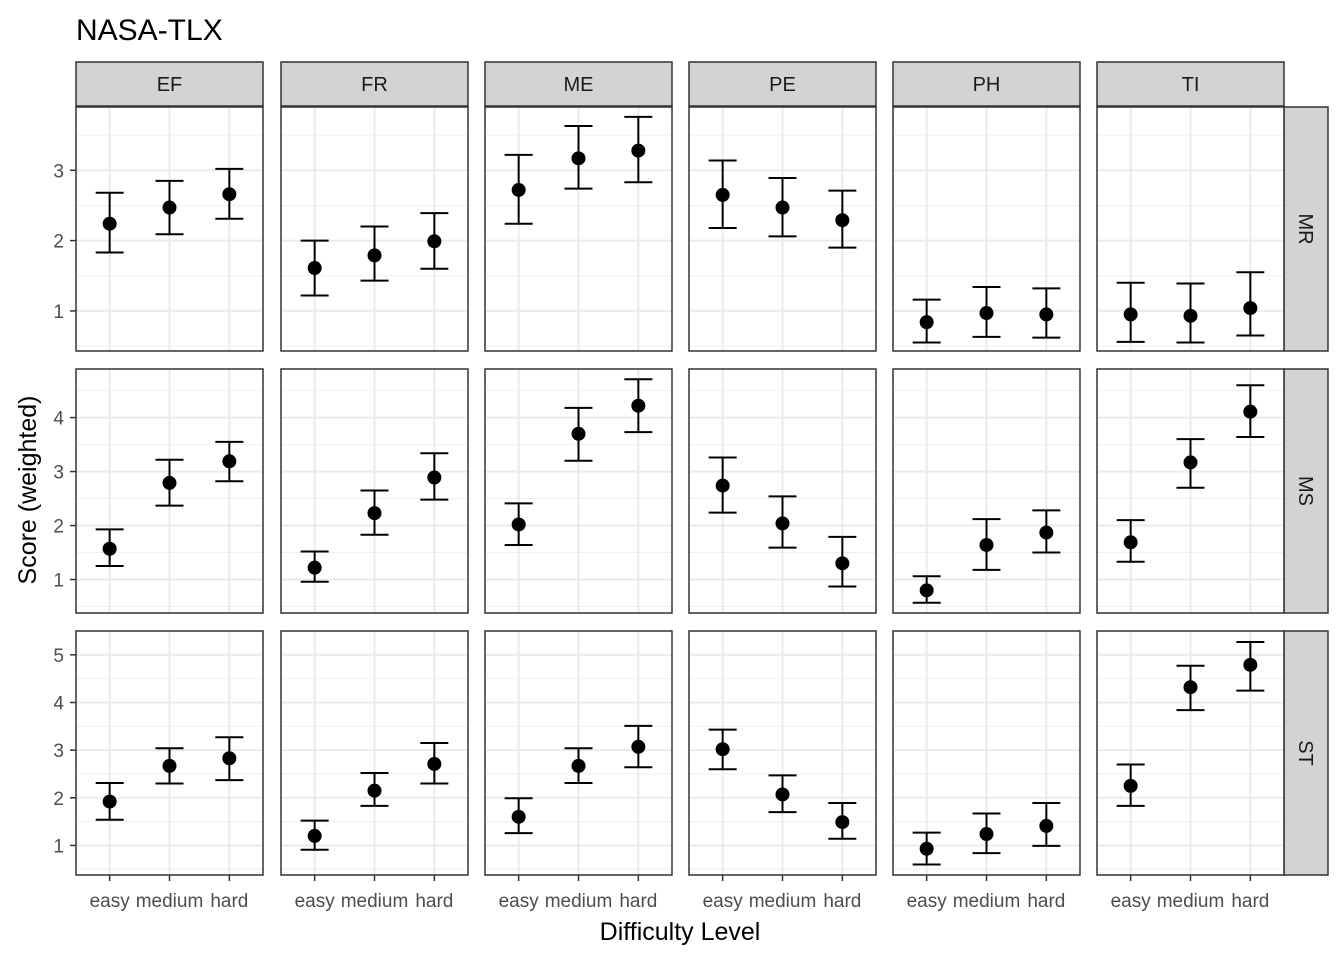 Image resolution: width=1344 pixels, height=960 pixels. What do you see at coordinates (578, 229) in the screenshot?
I see `panel-MR-ME` at bounding box center [578, 229].